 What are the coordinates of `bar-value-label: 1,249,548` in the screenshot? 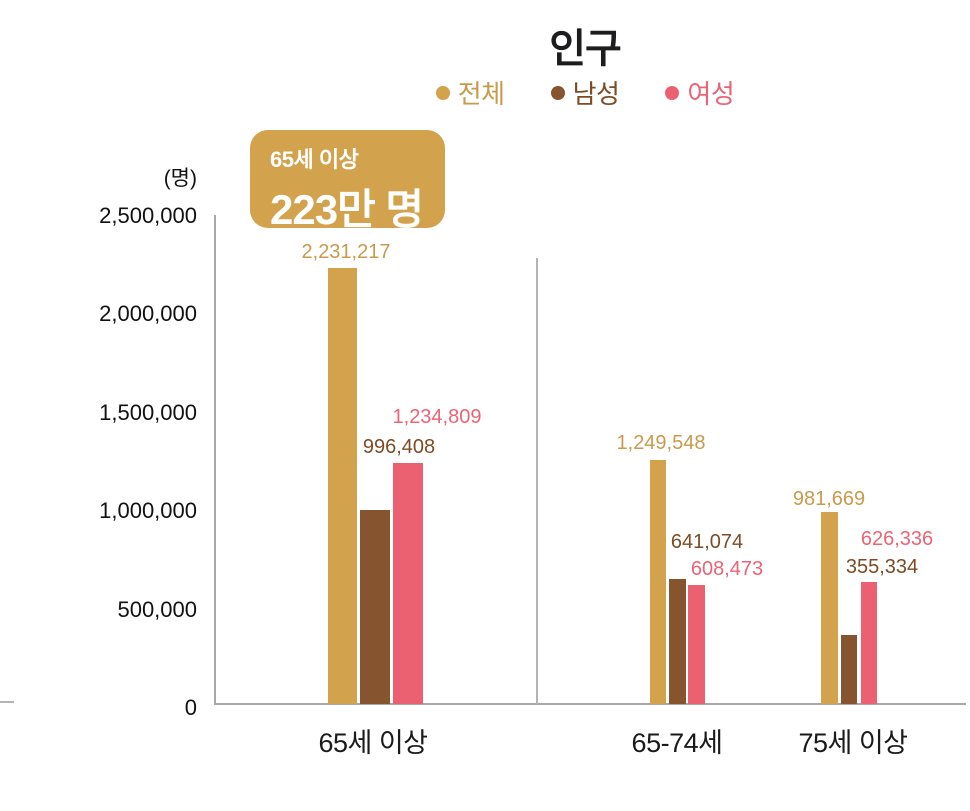 It's located at (661, 443).